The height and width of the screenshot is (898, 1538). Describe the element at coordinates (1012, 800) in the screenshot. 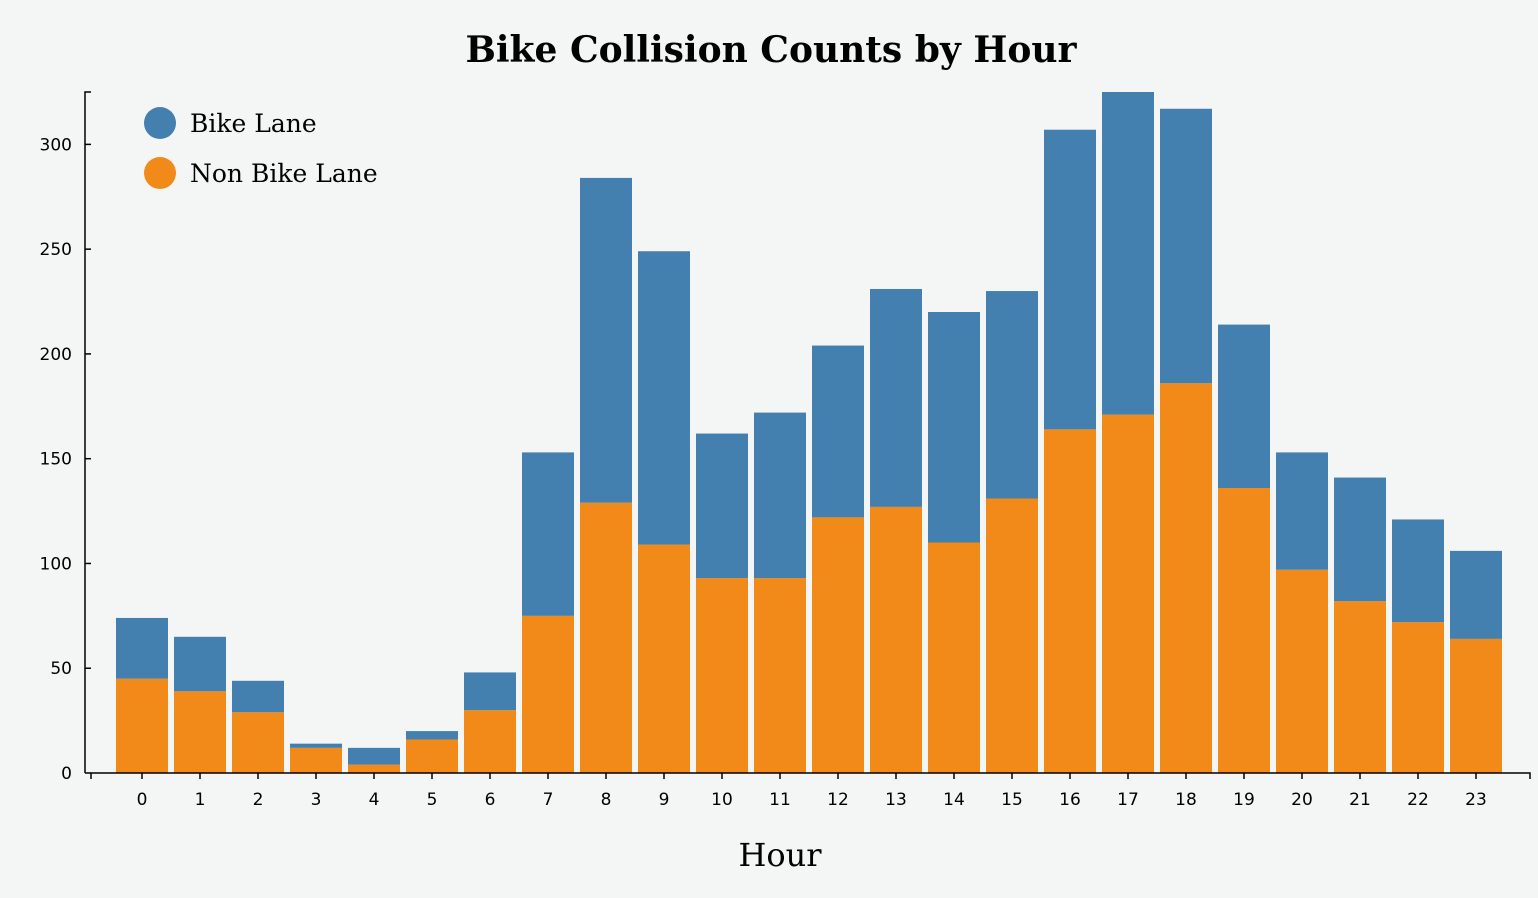

I see `x-tick-label: 15` at that location.